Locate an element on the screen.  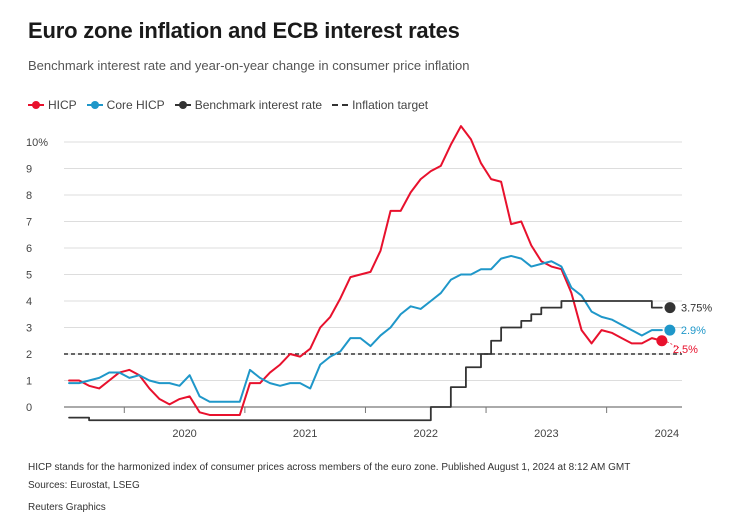
end-point-hicp is located at coordinates (662, 341).